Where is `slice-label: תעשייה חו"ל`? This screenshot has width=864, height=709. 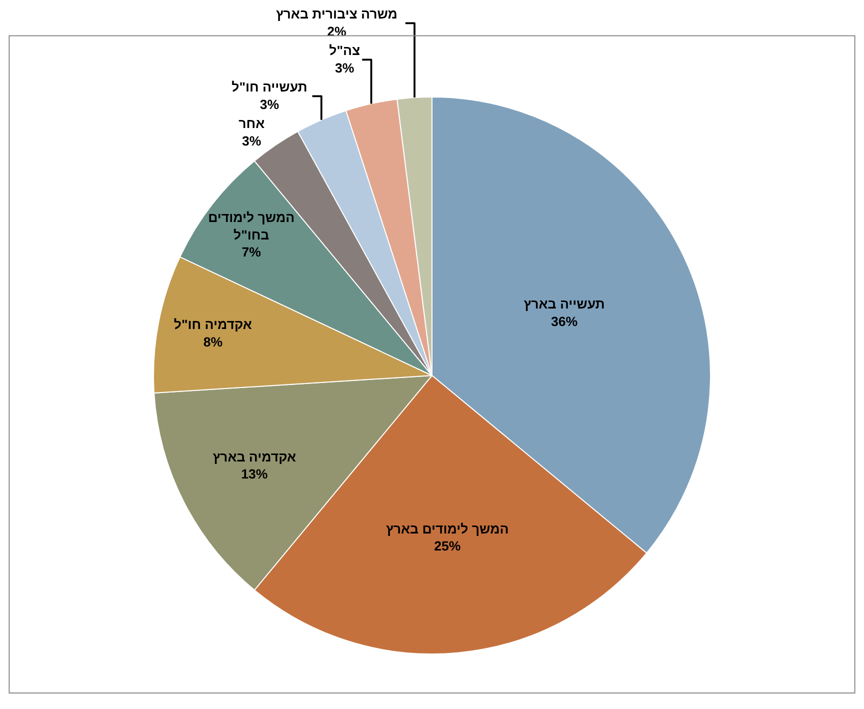
slice-label: תעשייה חו"ל is located at coordinates (270, 87).